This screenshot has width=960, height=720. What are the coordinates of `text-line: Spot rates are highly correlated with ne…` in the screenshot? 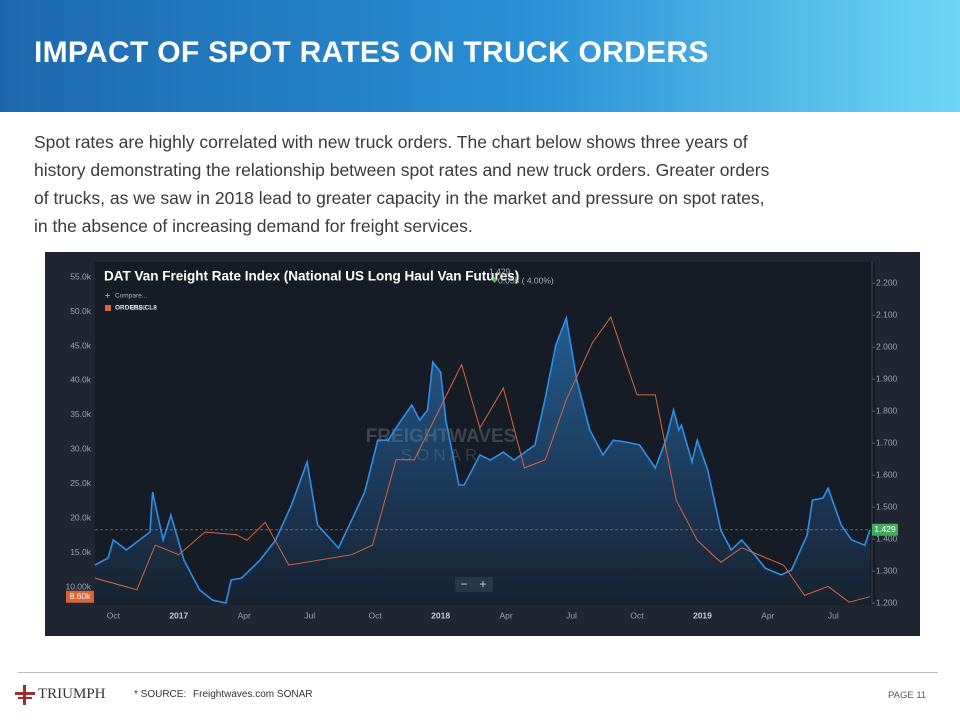 It's located at (391, 142).